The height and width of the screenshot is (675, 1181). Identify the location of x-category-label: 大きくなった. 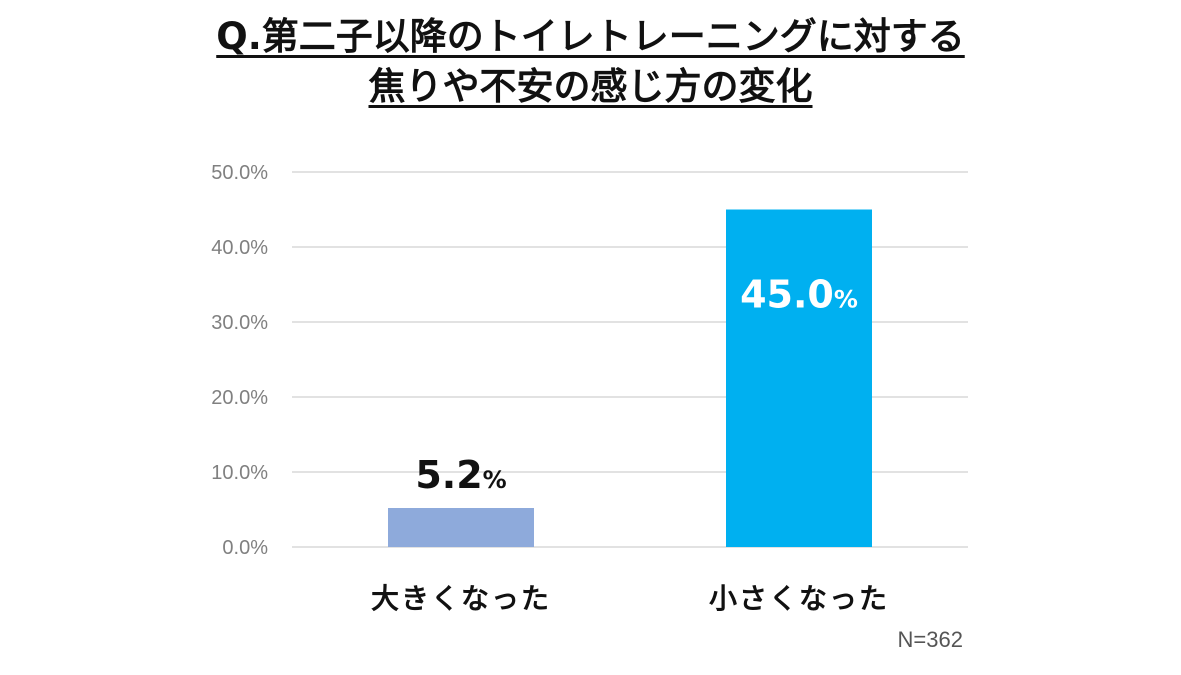
(461, 598).